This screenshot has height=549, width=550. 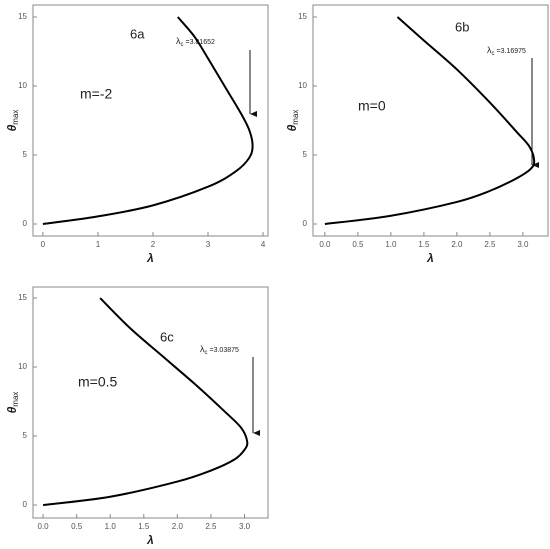 I want to click on critical-label: λc =3.16975, so click(x=506, y=50).